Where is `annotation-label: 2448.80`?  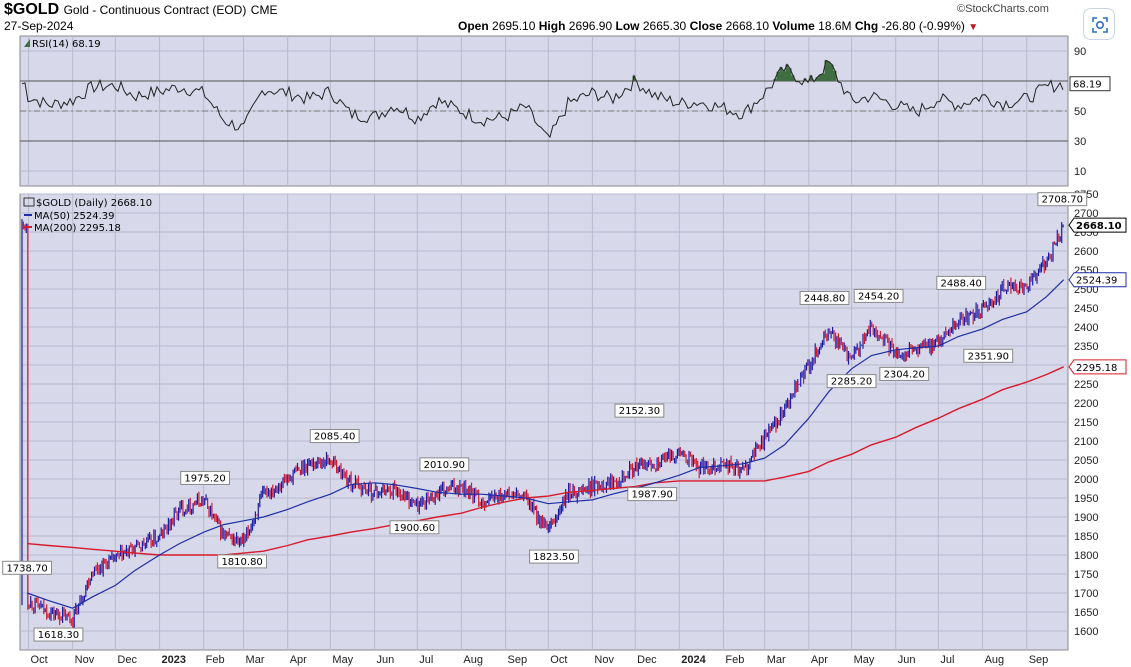 annotation-label: 2448.80 is located at coordinates (824, 298).